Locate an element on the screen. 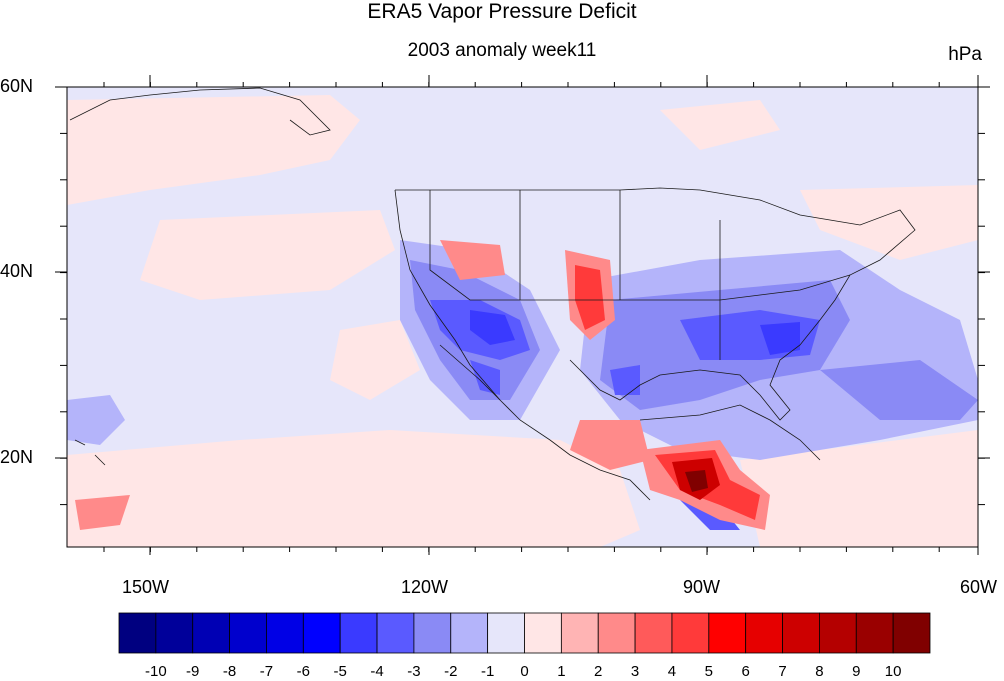  colorbar-label: -3 is located at coordinates (413, 671).